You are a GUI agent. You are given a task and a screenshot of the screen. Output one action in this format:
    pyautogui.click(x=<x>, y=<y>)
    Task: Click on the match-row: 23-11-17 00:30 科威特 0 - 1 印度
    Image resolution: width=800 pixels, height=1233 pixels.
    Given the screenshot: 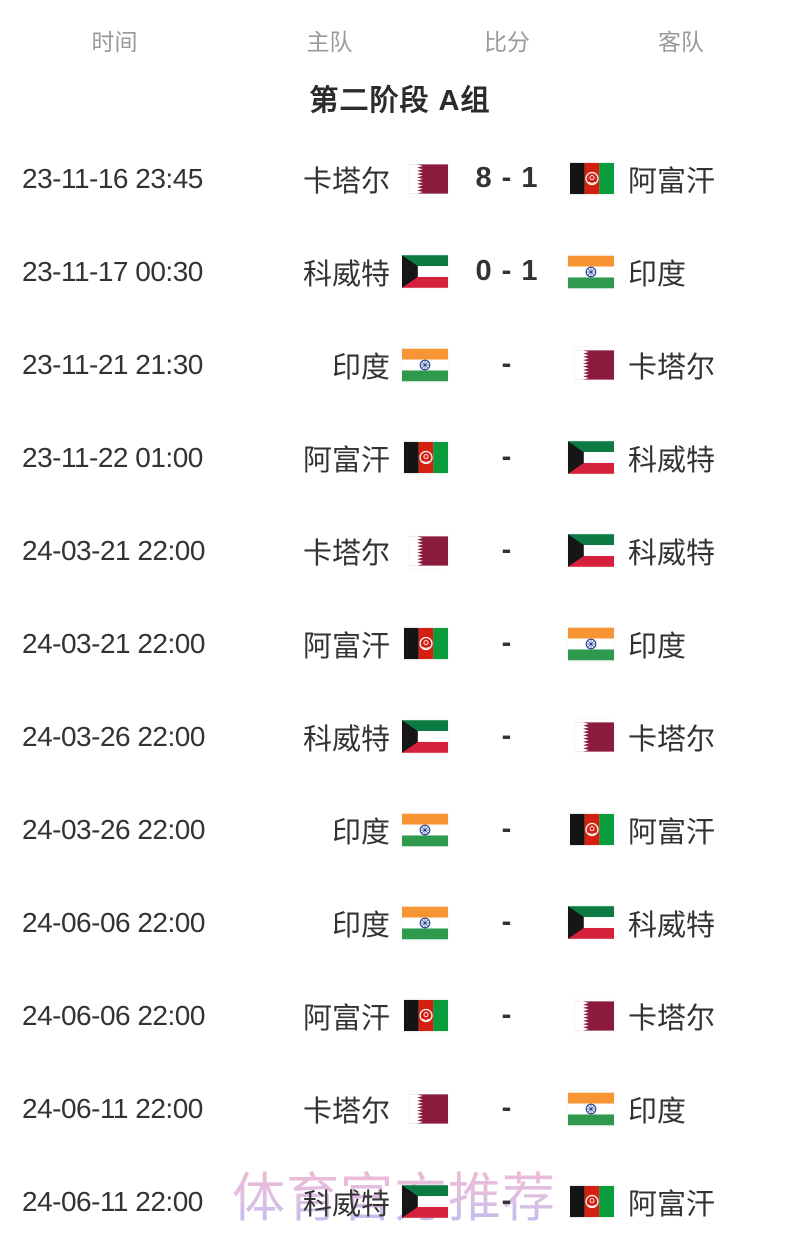 What is the action you would take?
    pyautogui.click(x=400, y=271)
    